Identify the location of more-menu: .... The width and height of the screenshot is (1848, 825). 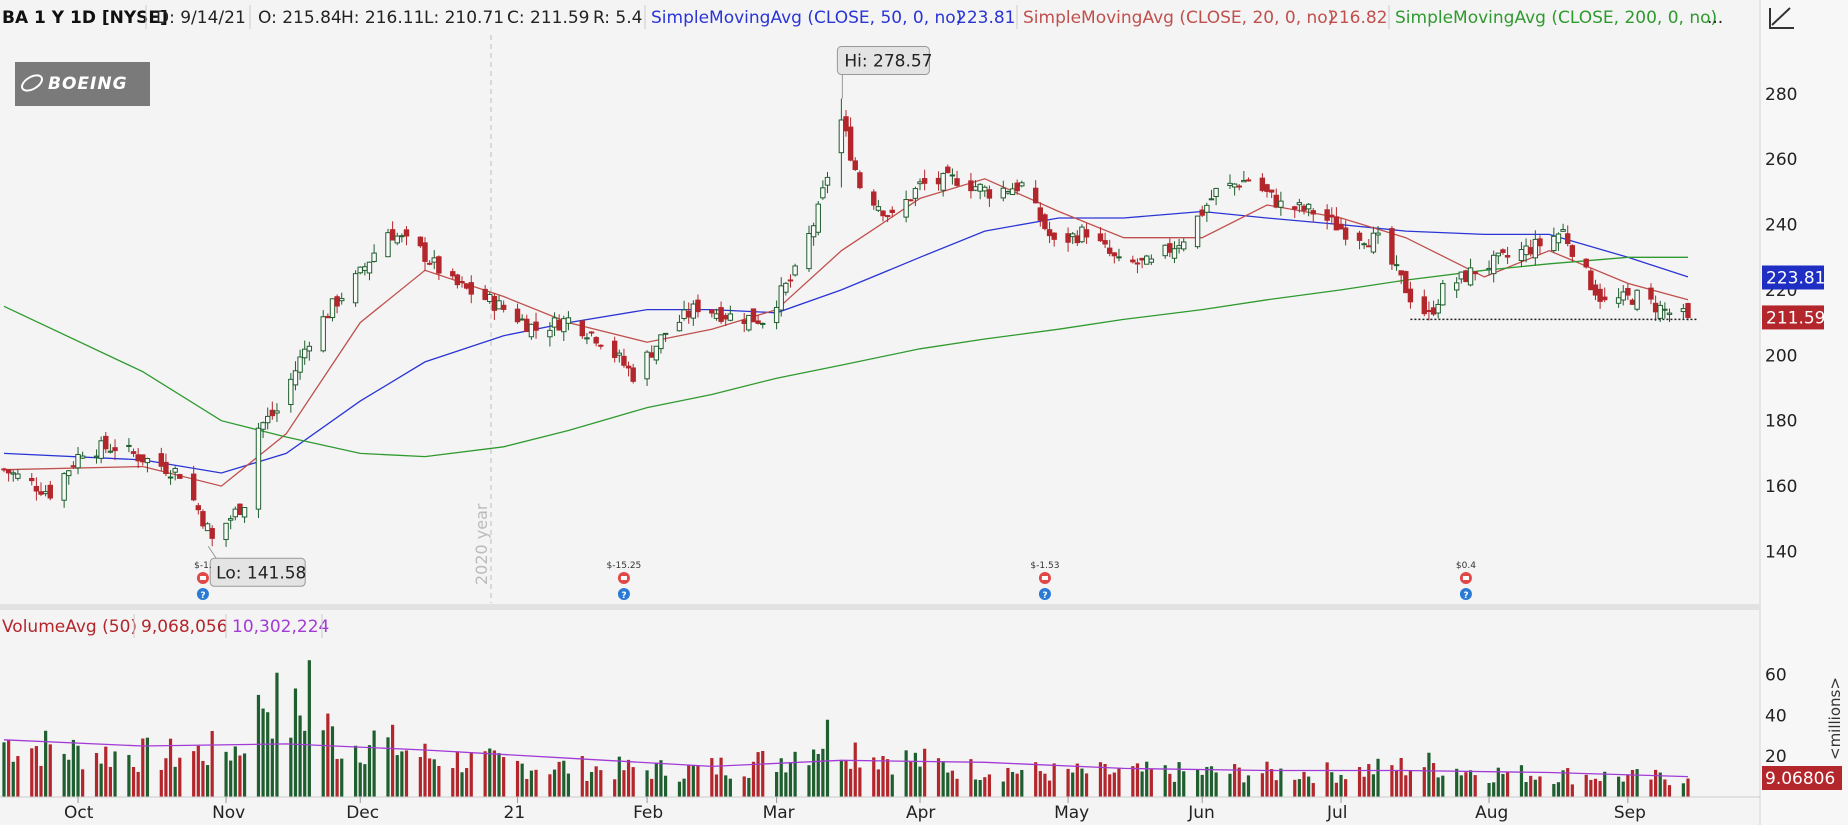
(1715, 18).